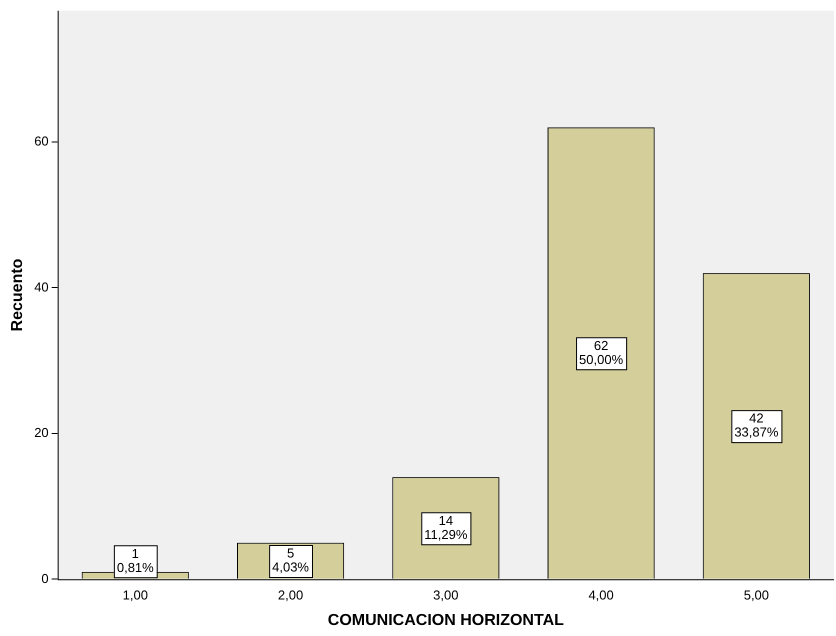 This screenshot has width=836, height=636. I want to click on y-tick-label: 60, so click(41, 141).